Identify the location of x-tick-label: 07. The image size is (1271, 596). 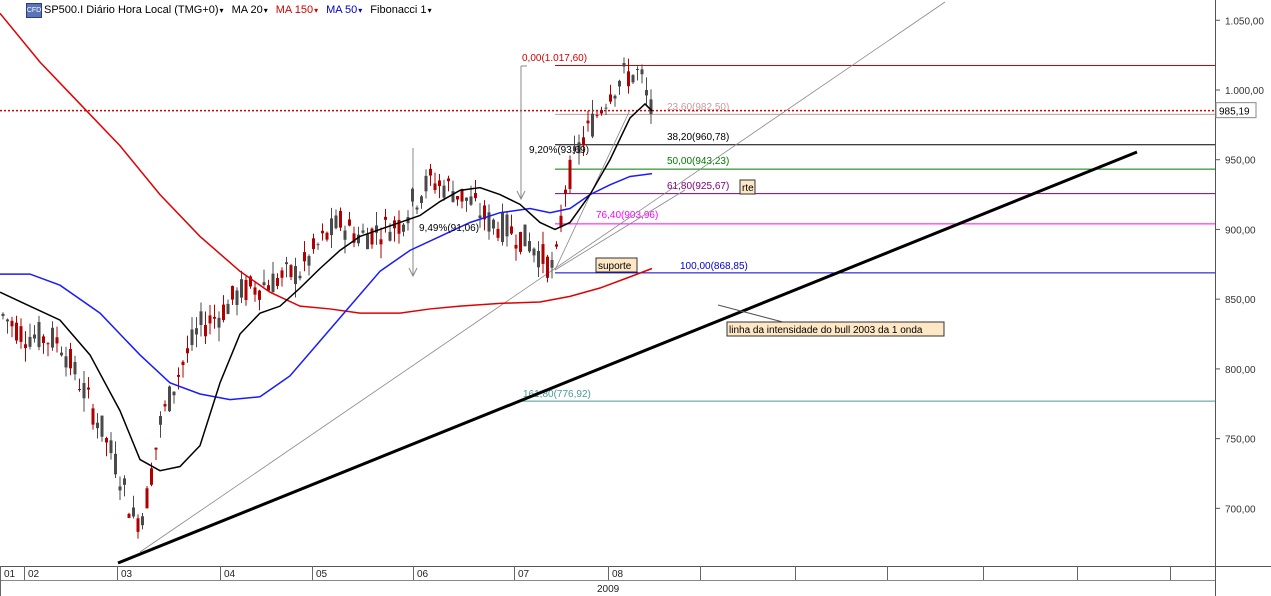
(524, 574).